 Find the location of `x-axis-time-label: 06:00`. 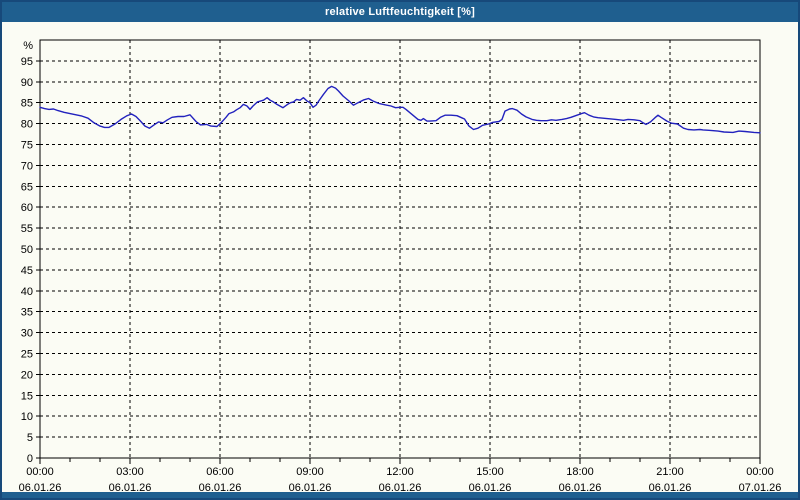

x-axis-time-label: 06:00 is located at coordinates (220, 472).